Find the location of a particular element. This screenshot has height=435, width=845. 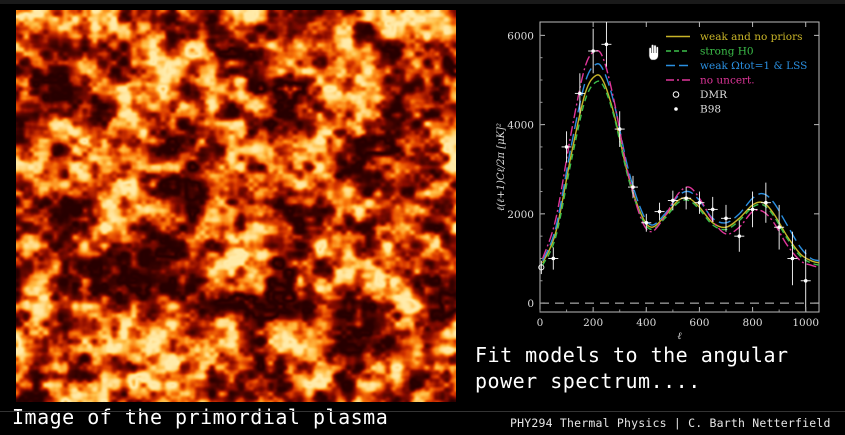

x-tick-label: 200 is located at coordinates (593, 323).